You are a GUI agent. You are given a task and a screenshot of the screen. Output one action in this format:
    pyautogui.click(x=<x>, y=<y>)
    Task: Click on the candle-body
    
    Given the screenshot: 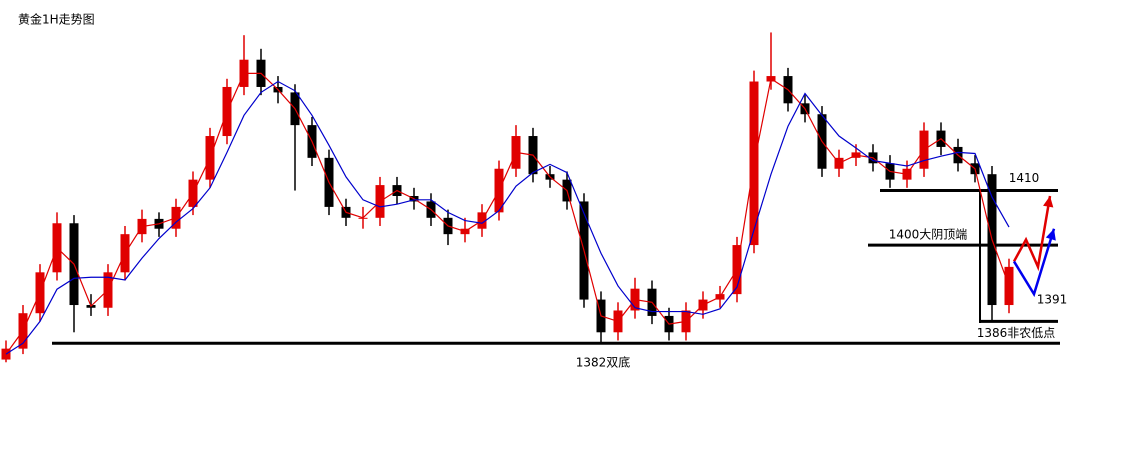 What is the action you would take?
    pyautogui.click(x=6, y=354)
    